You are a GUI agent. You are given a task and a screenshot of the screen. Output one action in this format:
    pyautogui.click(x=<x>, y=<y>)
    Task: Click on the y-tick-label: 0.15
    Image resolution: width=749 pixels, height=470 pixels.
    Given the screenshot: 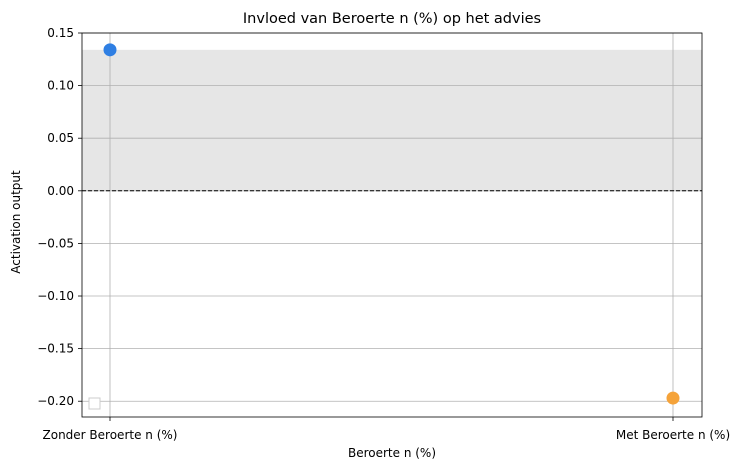 What is the action you would take?
    pyautogui.click(x=60, y=33)
    